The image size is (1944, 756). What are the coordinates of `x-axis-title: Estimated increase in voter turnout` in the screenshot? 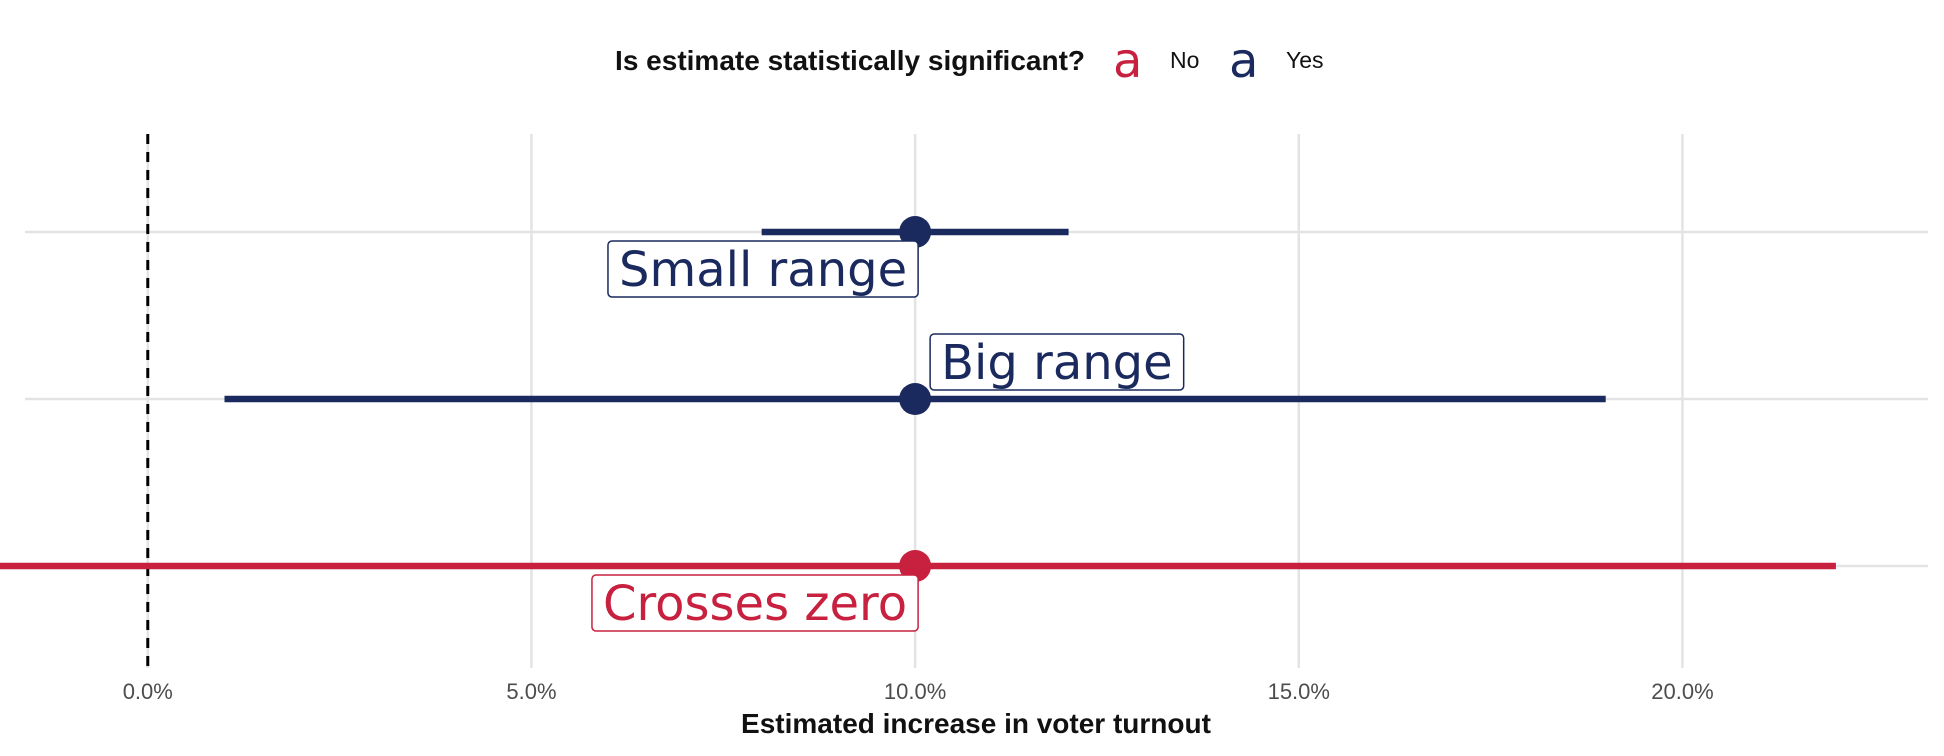 It's located at (976, 723).